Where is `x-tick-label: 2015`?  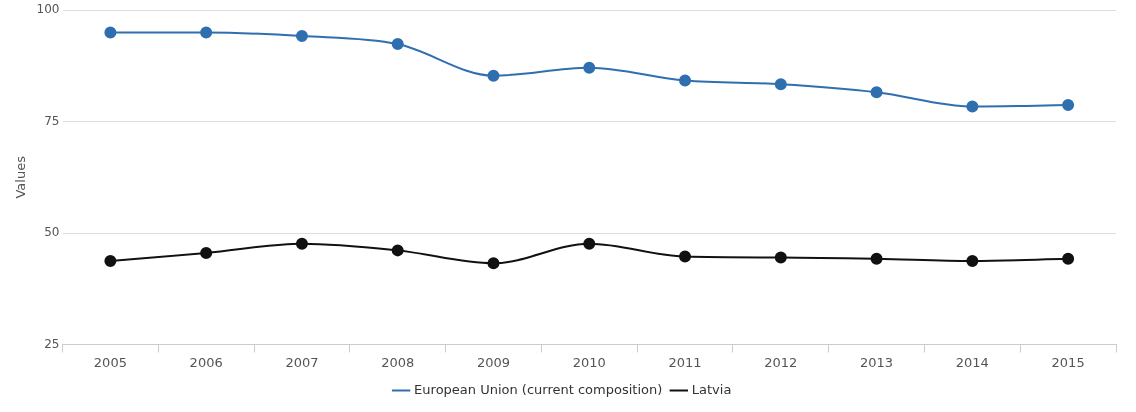
x-tick-label: 2015 is located at coordinates (1068, 362).